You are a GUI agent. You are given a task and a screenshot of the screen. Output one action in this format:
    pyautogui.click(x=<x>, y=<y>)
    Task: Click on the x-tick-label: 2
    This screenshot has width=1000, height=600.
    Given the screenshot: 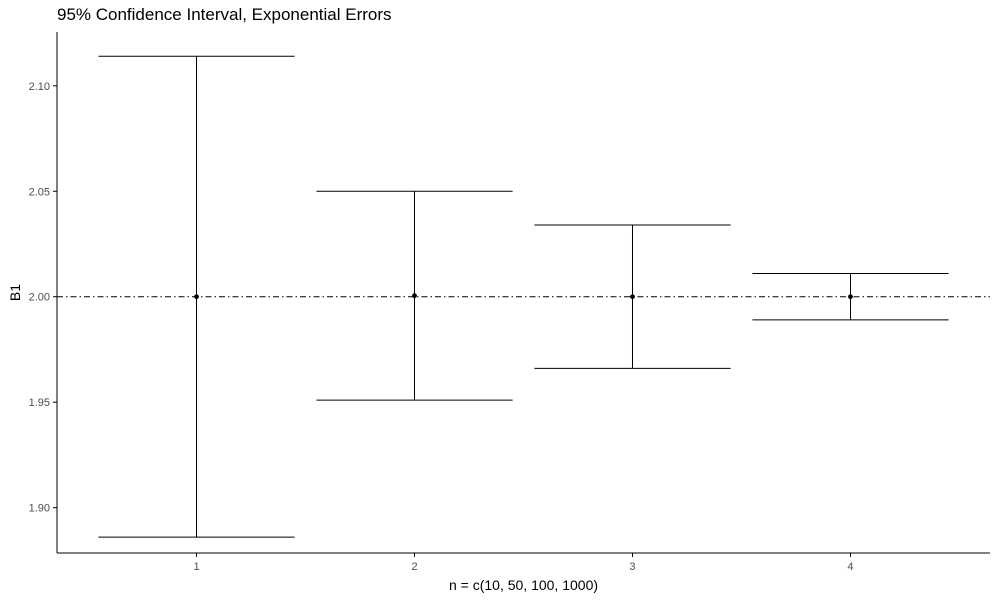 What is the action you would take?
    pyautogui.click(x=414, y=567)
    